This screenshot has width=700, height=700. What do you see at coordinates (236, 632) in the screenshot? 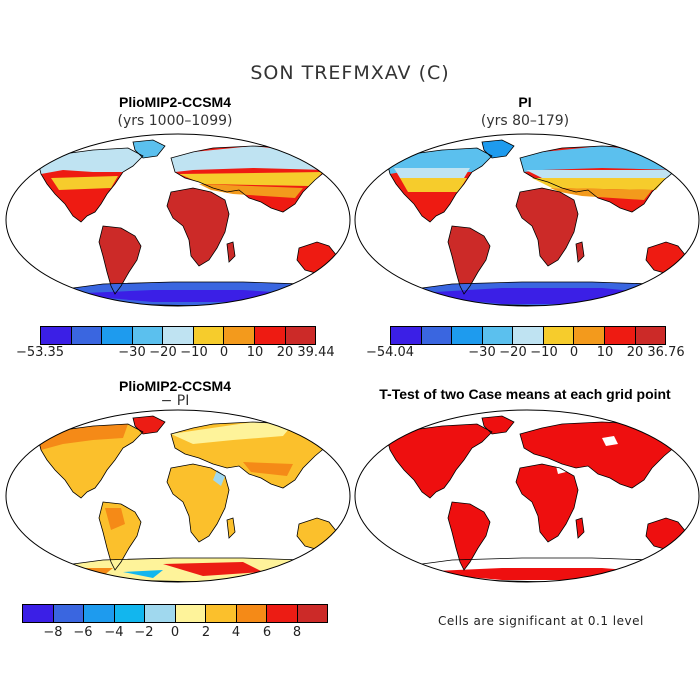
I see `colorbar-tick-label: 4` at bounding box center [236, 632].